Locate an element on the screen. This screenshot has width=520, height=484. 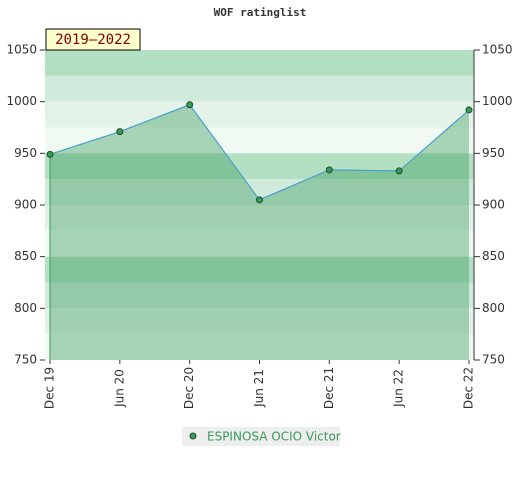
legend-box is located at coordinates (261, 436).